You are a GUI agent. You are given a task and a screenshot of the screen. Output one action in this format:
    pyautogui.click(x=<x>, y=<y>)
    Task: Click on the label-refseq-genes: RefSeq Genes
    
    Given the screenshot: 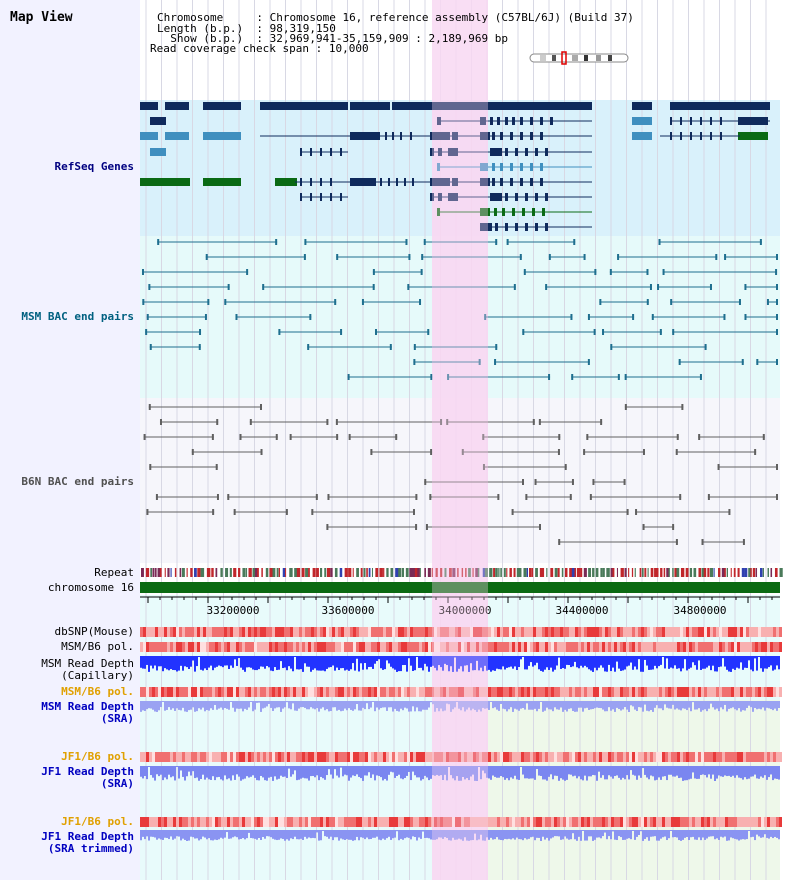 What is the action you would take?
    pyautogui.click(x=94, y=166)
    